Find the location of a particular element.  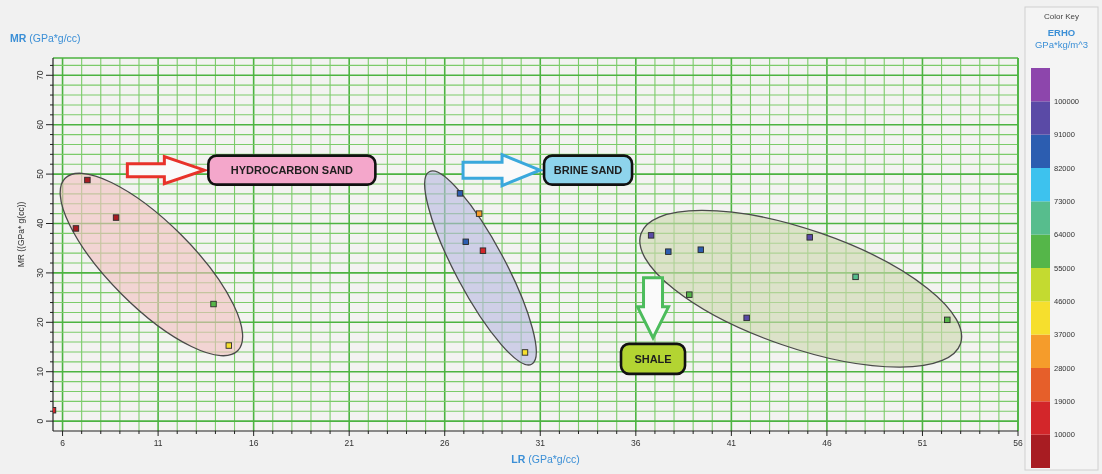

x-tick-label: 36 is located at coordinates (636, 443).